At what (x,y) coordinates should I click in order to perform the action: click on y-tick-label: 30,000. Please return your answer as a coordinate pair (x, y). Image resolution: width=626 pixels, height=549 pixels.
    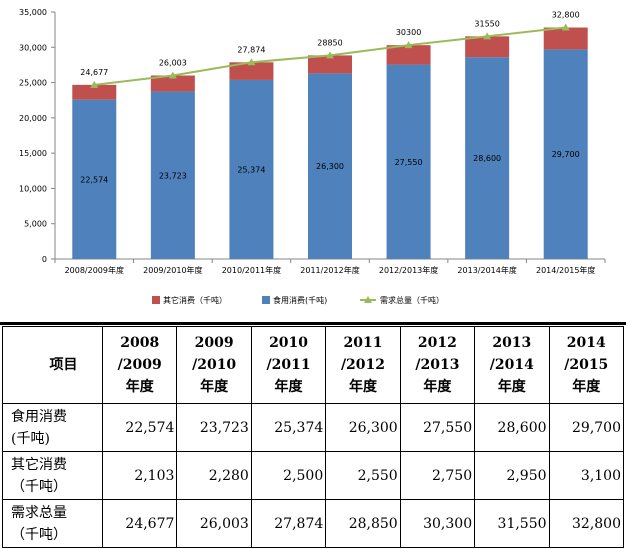
    Looking at the image, I should click on (33, 47).